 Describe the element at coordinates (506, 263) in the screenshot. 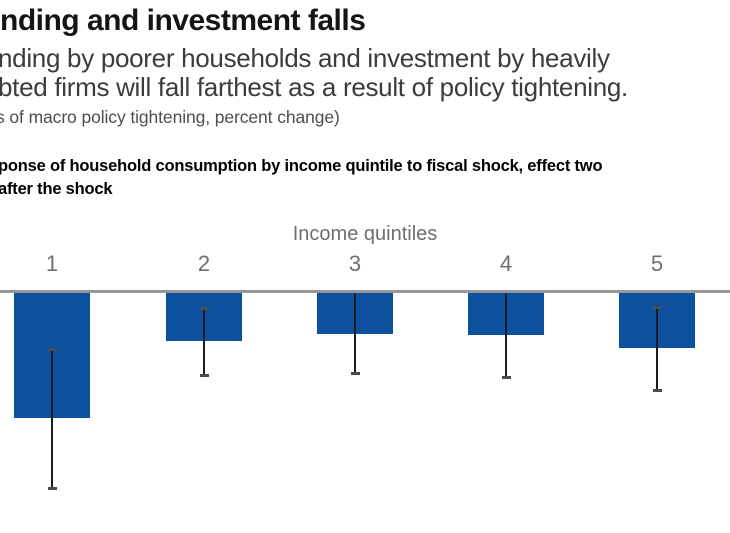

I see `x-tick-label-quintile-4: 4` at that location.